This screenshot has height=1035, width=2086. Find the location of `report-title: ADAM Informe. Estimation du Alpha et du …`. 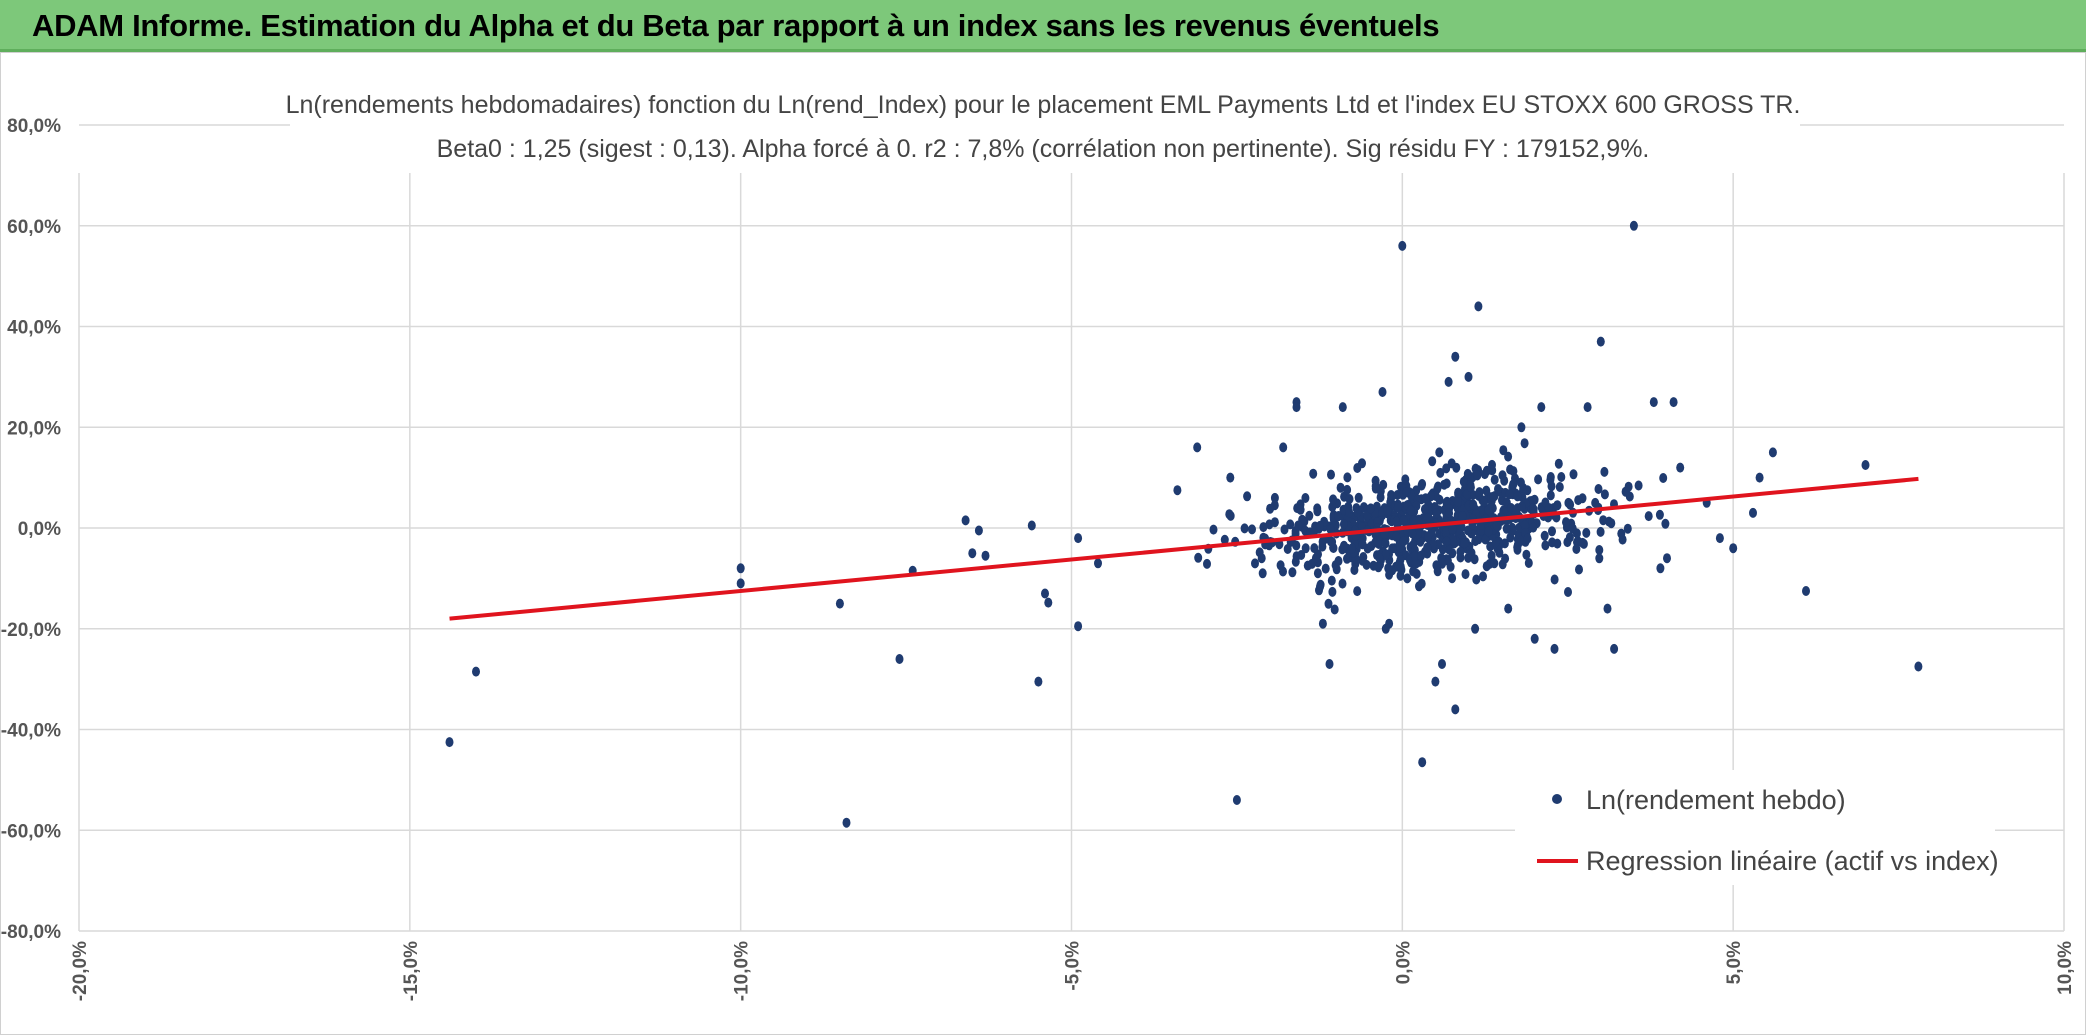

report-title: ADAM Informe. Estimation du Alpha et du … is located at coordinates (736, 25).